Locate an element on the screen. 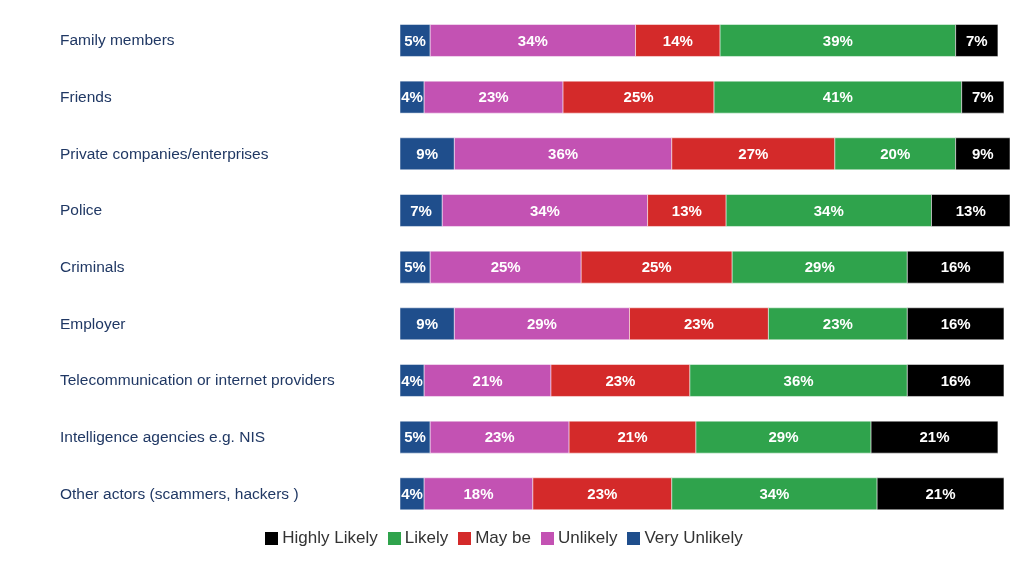  legend-label: Very Unlikely is located at coordinates (693, 537).